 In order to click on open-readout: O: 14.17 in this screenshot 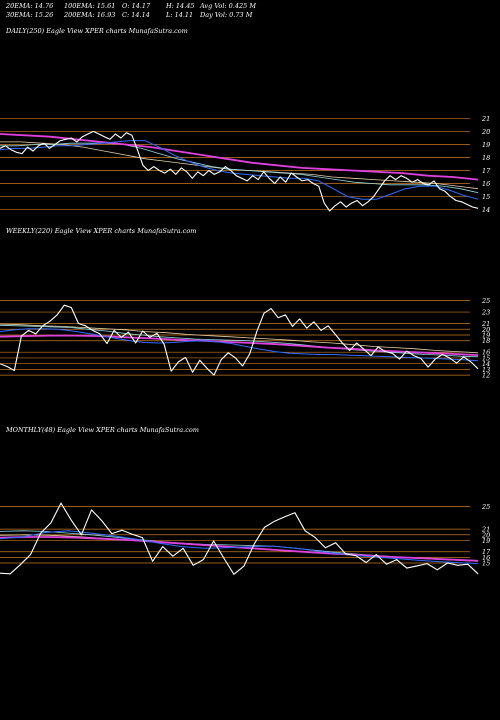, I will do `click(136, 6)`.